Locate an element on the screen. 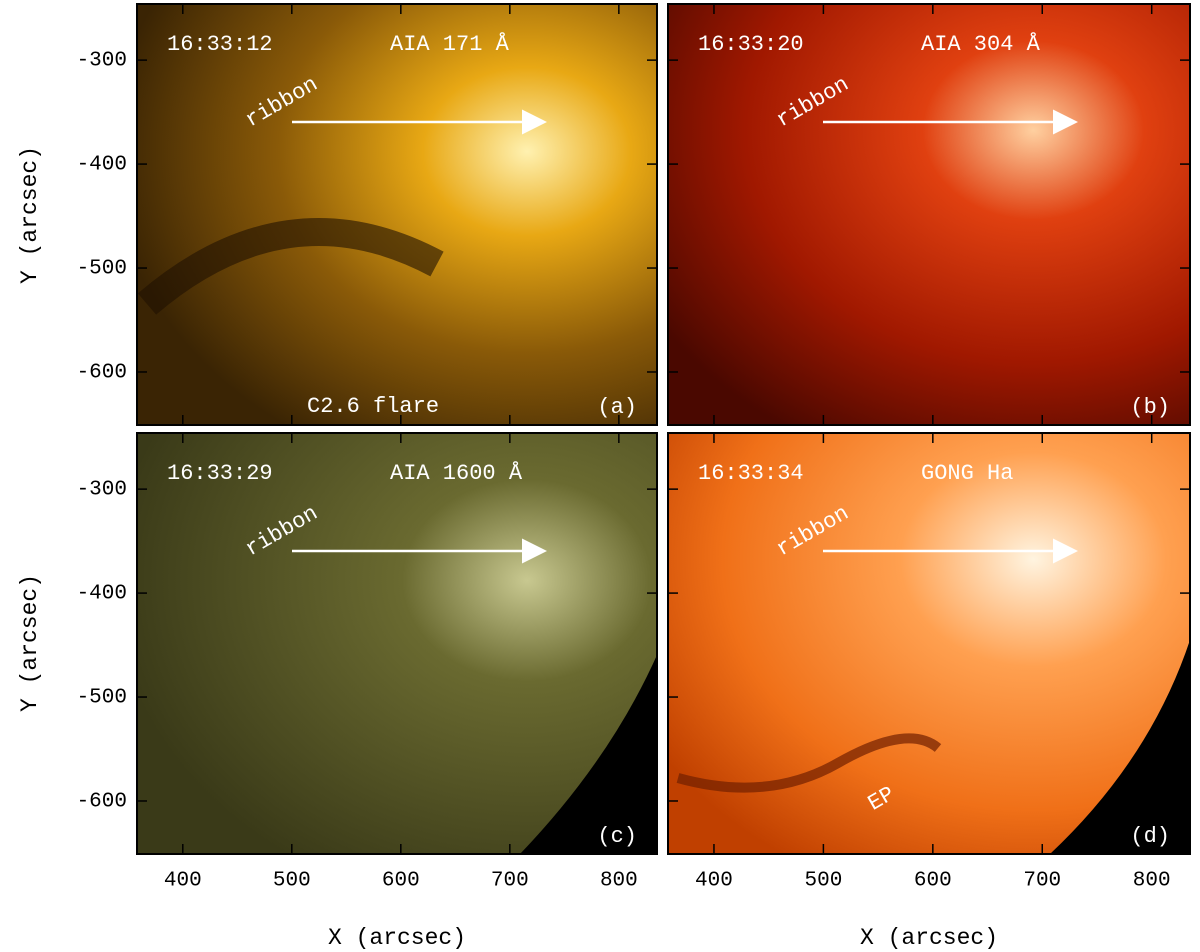 This screenshot has height=952, width=1200. panel-letter: (c) is located at coordinates (617, 836).